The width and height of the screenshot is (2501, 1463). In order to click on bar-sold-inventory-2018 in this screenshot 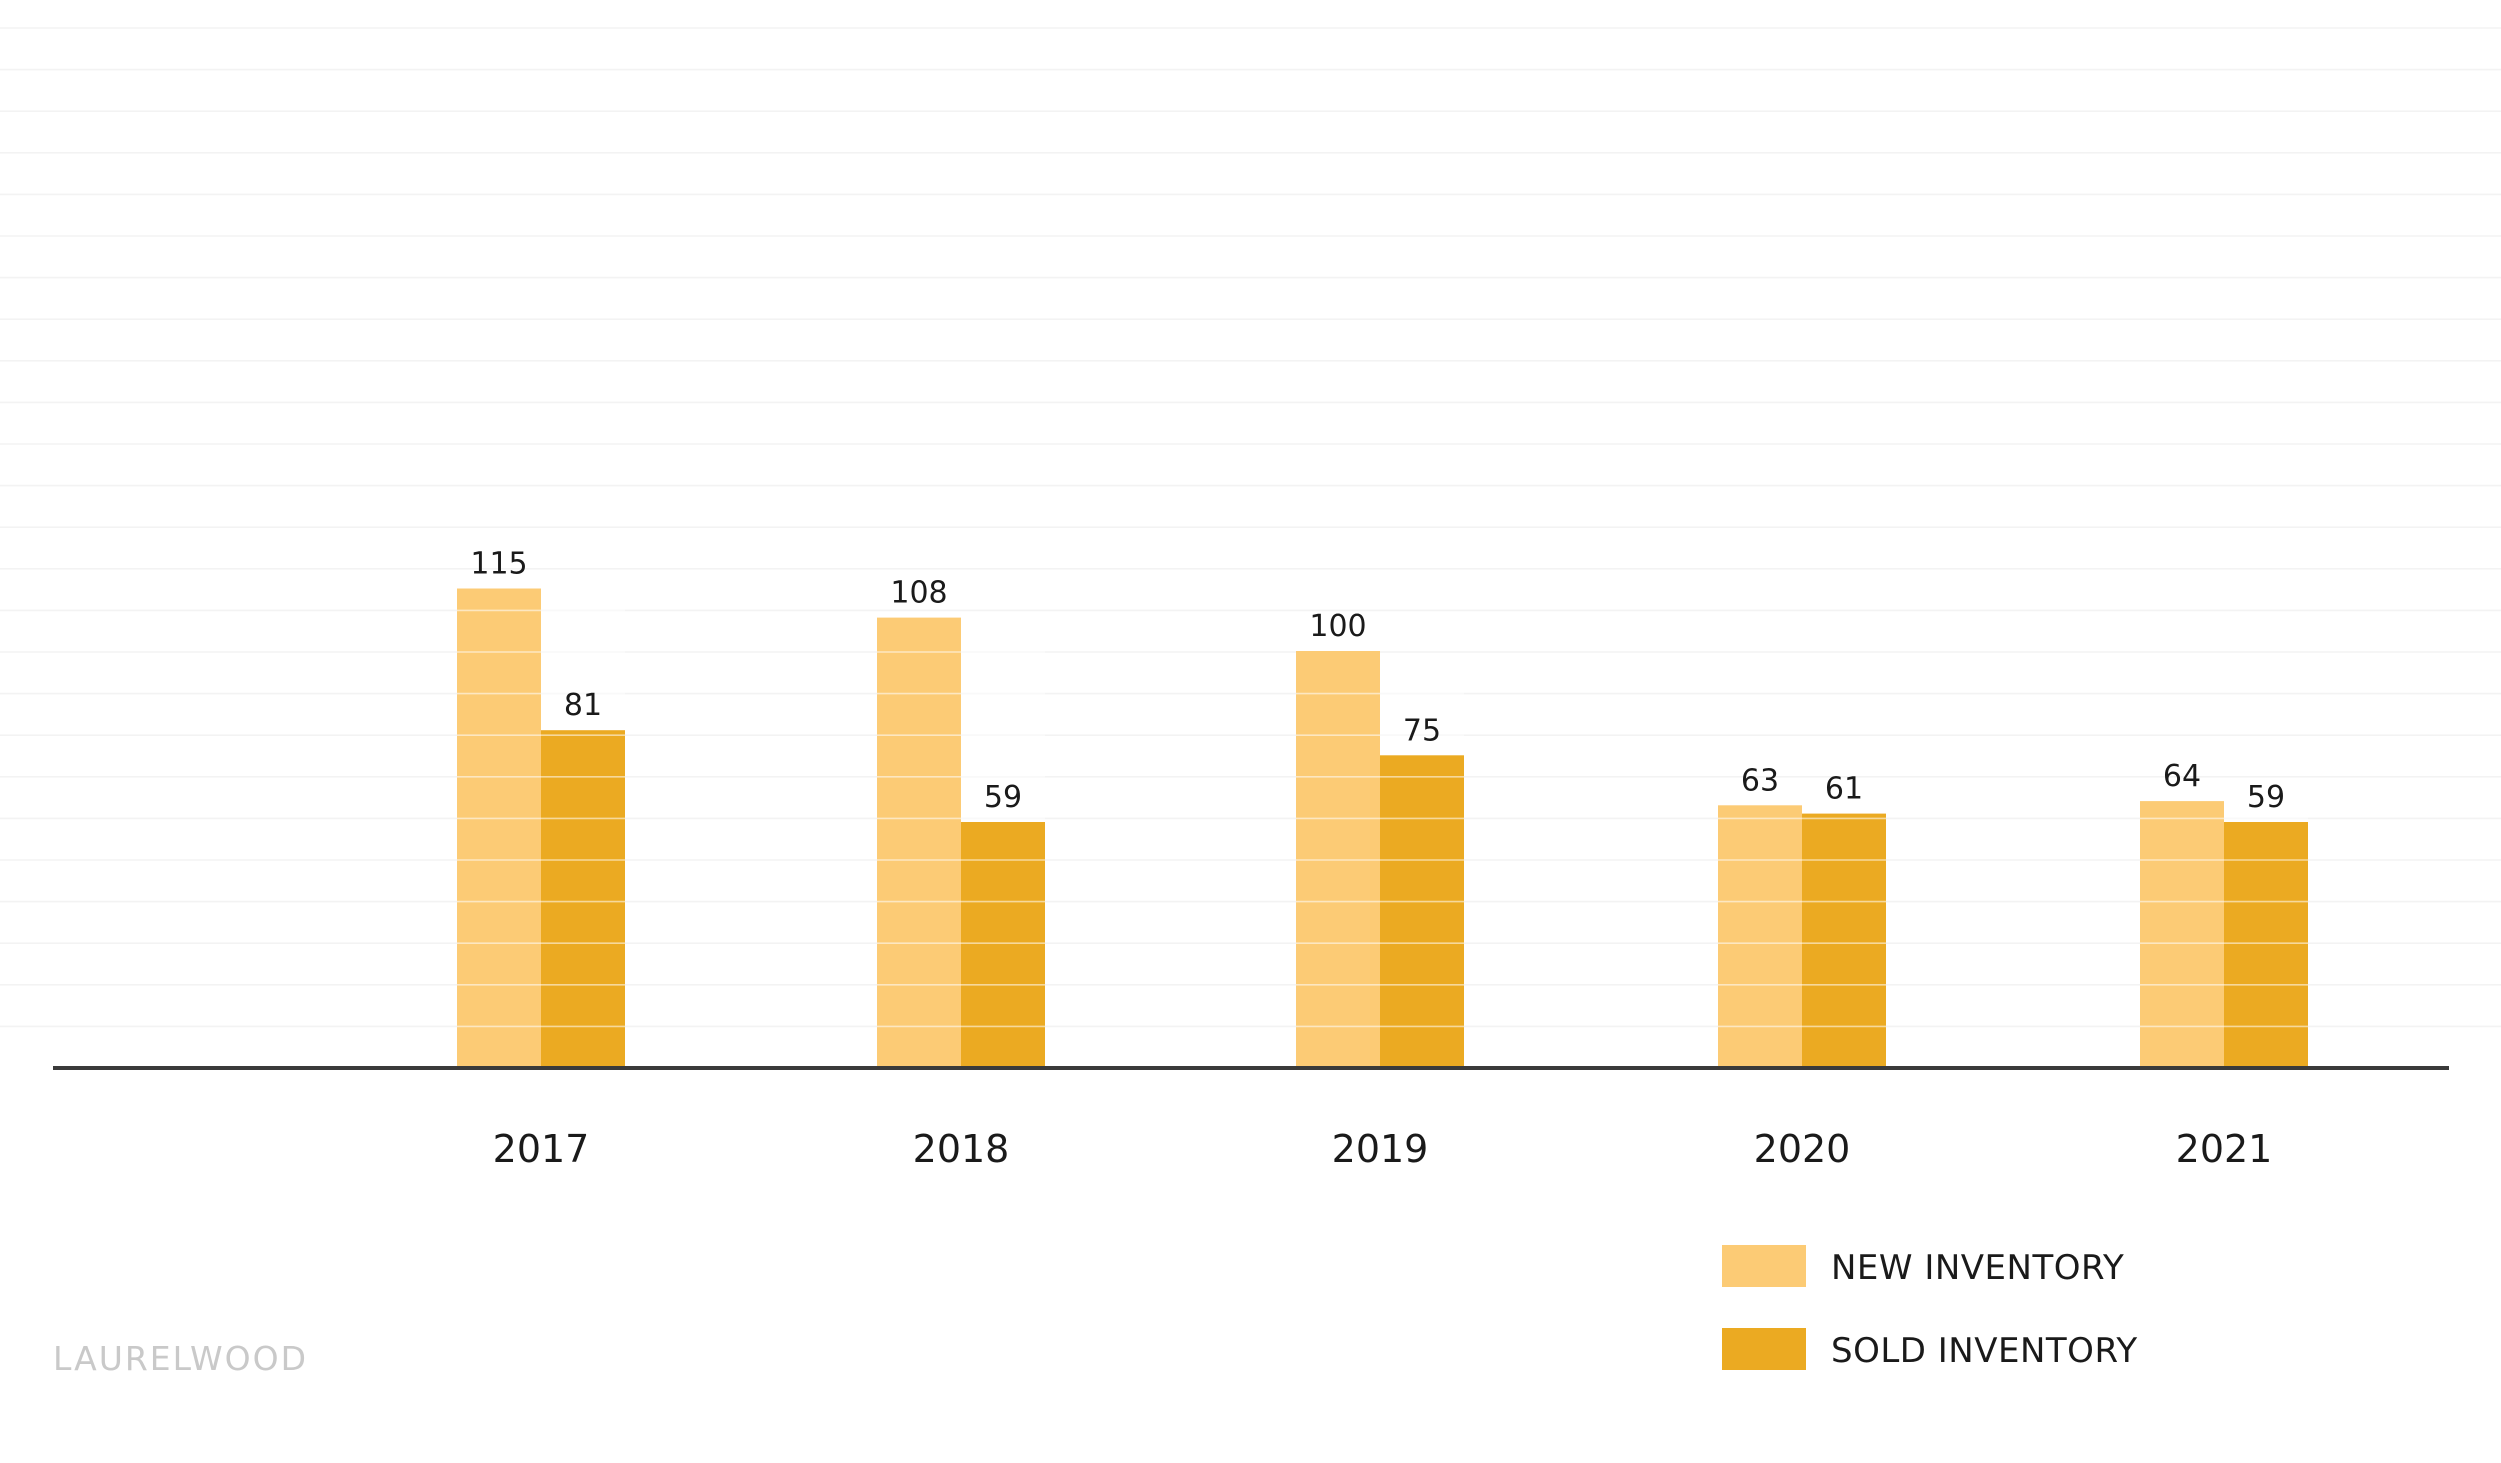, I will do `click(1003, 945)`.